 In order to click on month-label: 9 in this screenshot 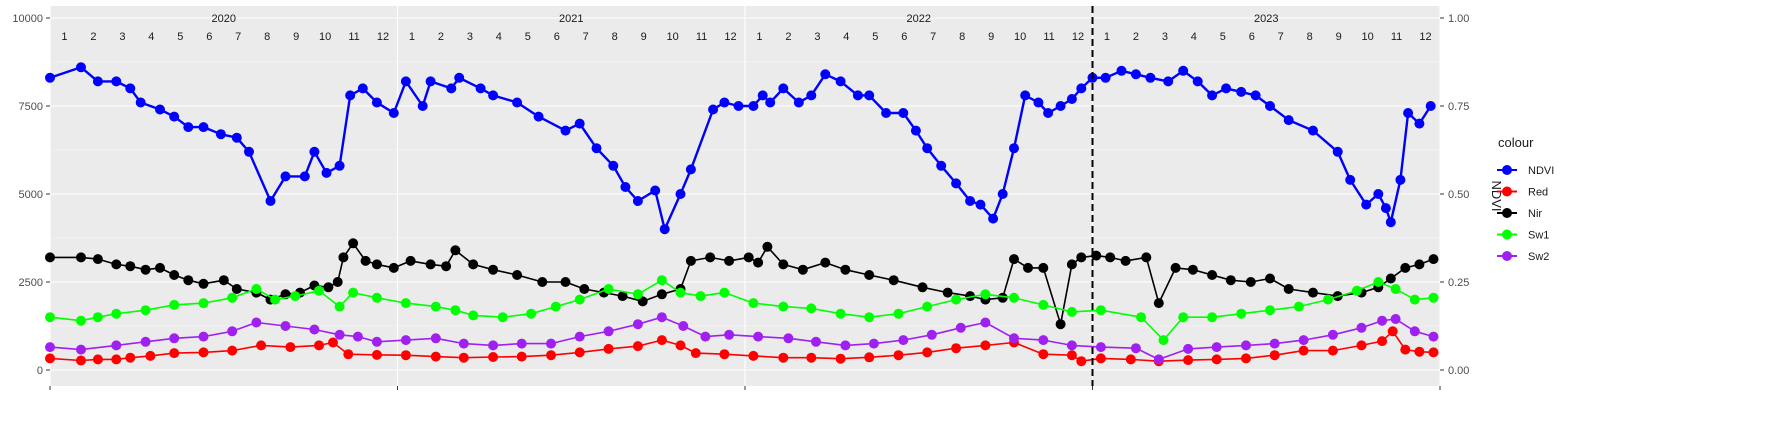, I will do `click(296, 37)`.